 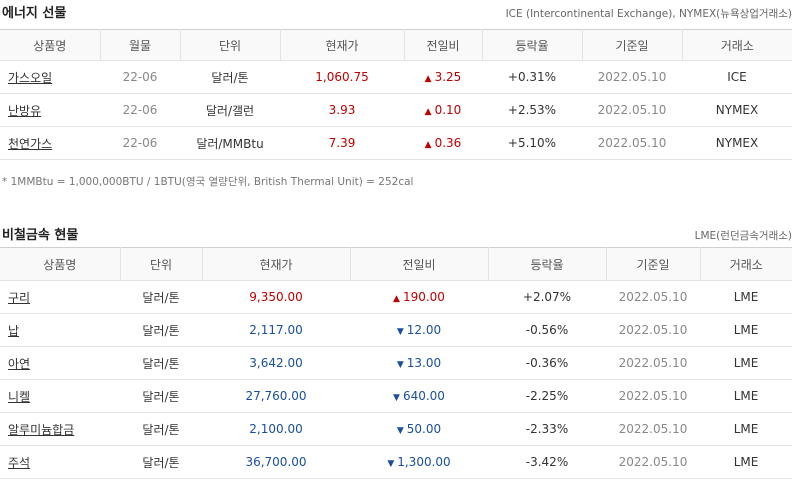 I want to click on change-cell: ▲ 0.10, so click(x=443, y=110).